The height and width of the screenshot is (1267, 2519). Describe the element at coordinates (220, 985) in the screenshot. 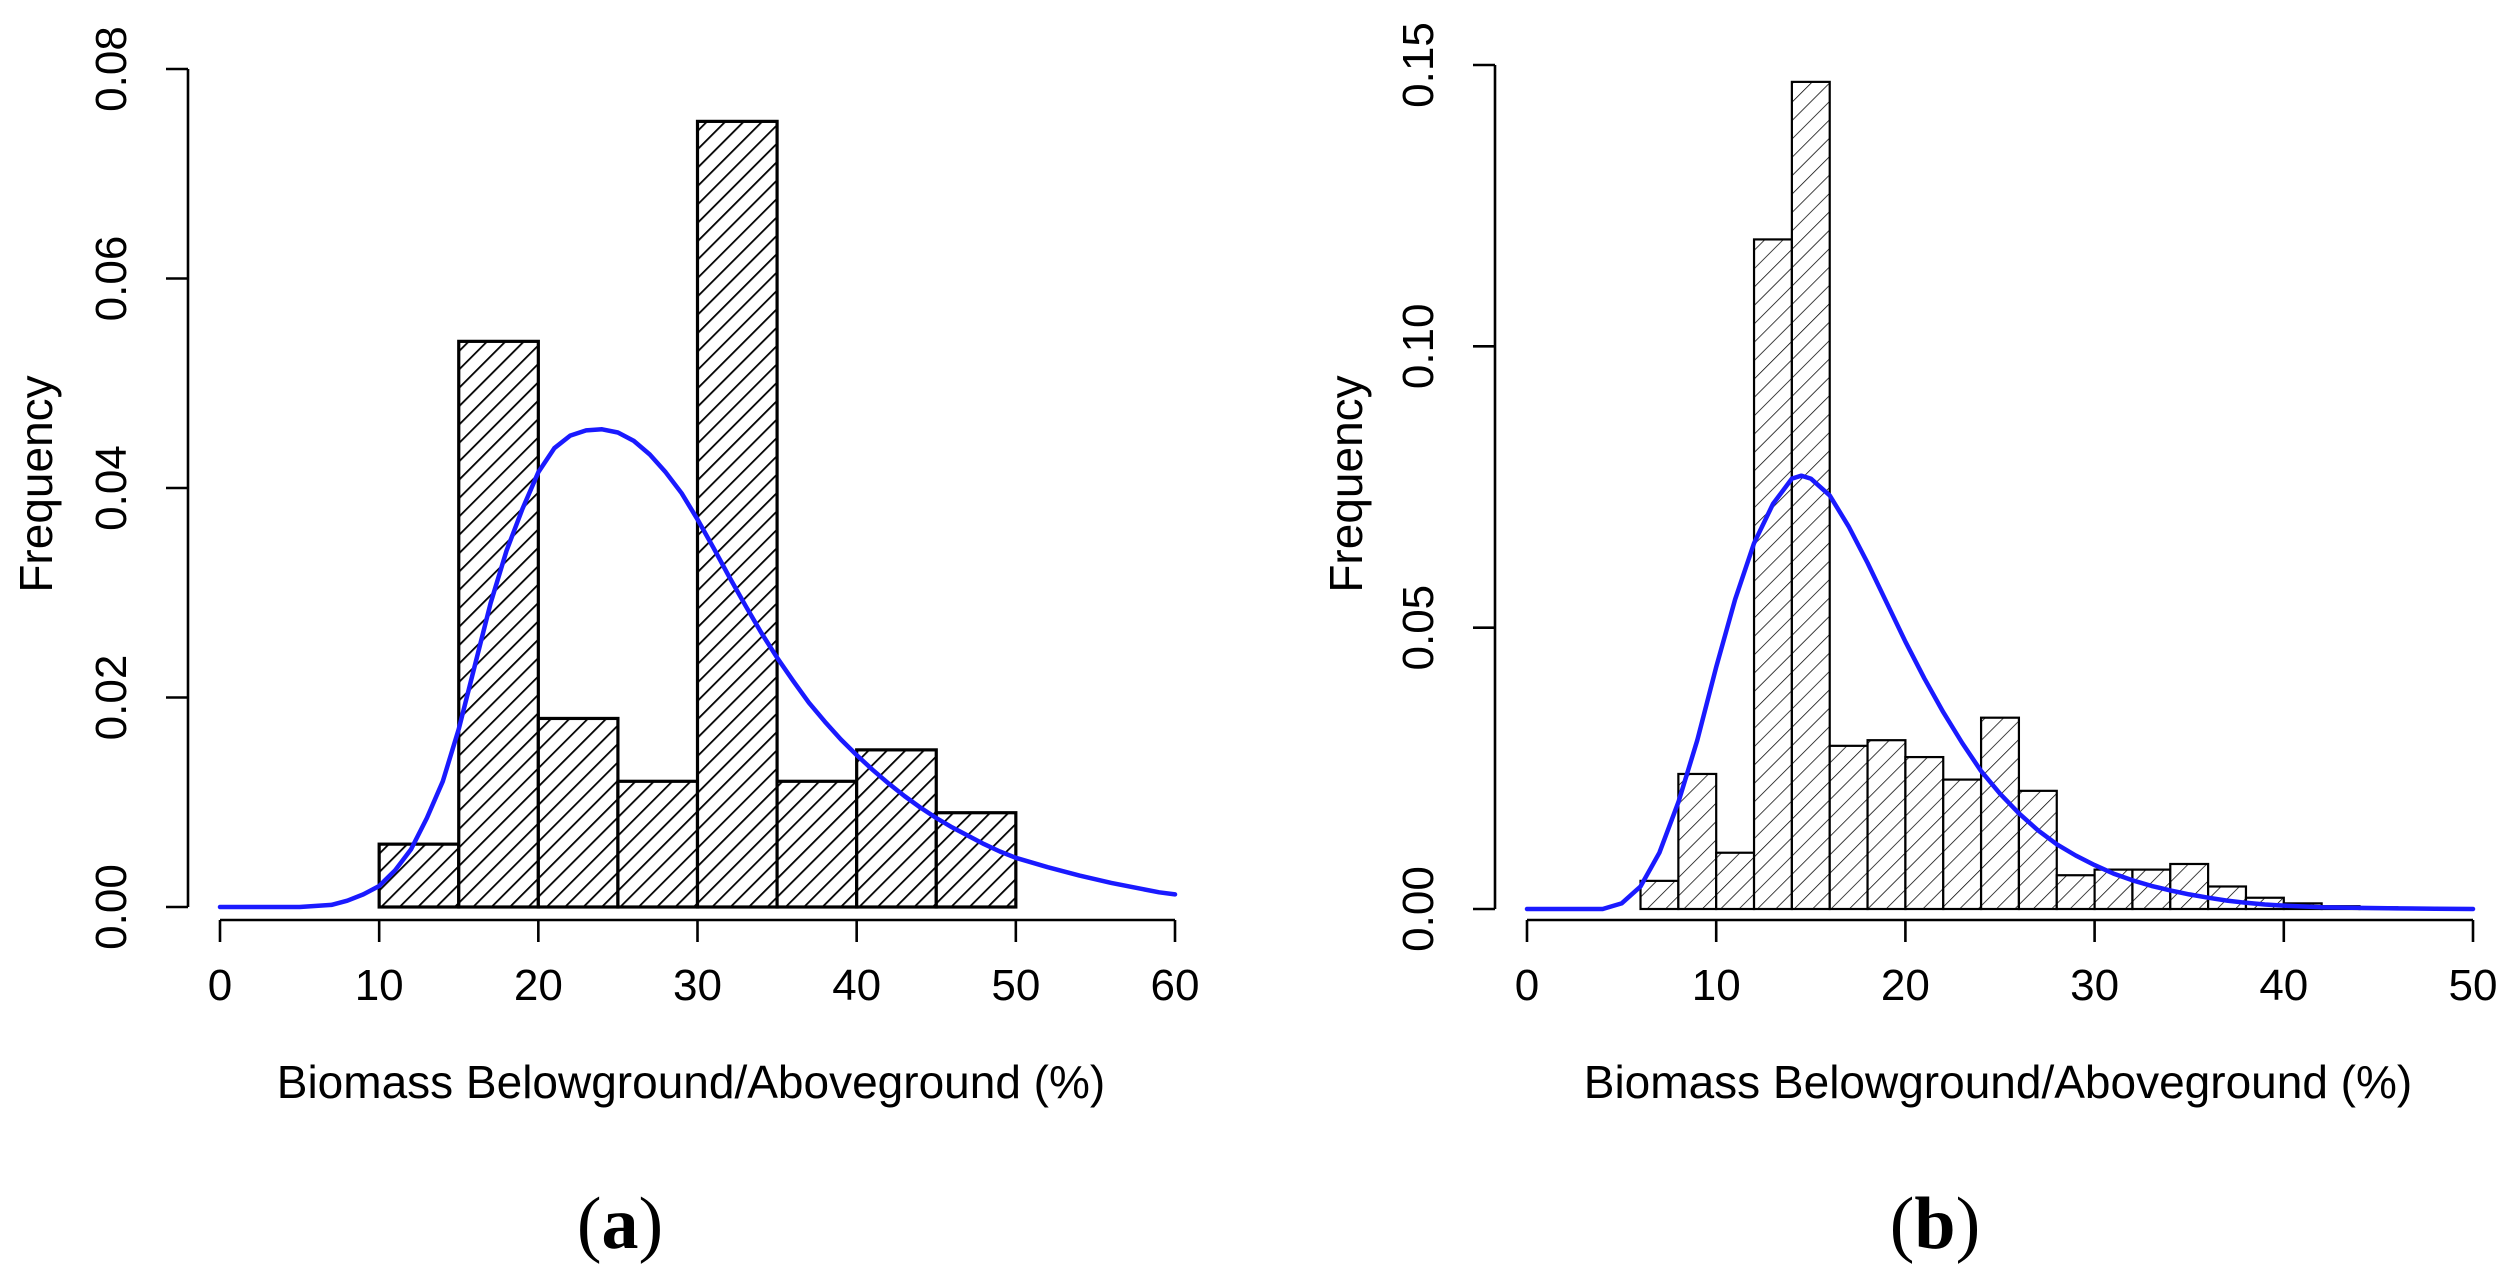

I see `x-tick-label-a-0: 0` at that location.